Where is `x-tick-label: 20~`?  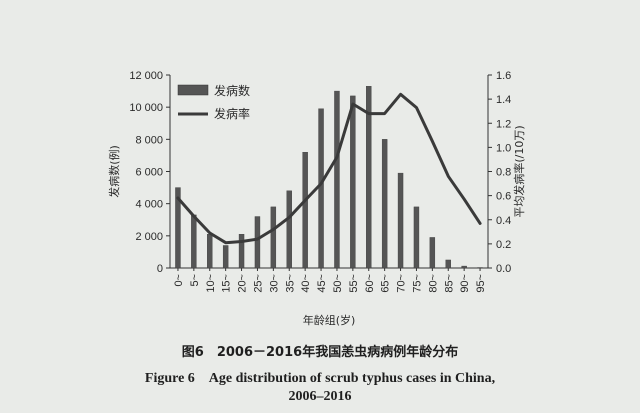
x-tick-label: 20~ is located at coordinates (243, 283).